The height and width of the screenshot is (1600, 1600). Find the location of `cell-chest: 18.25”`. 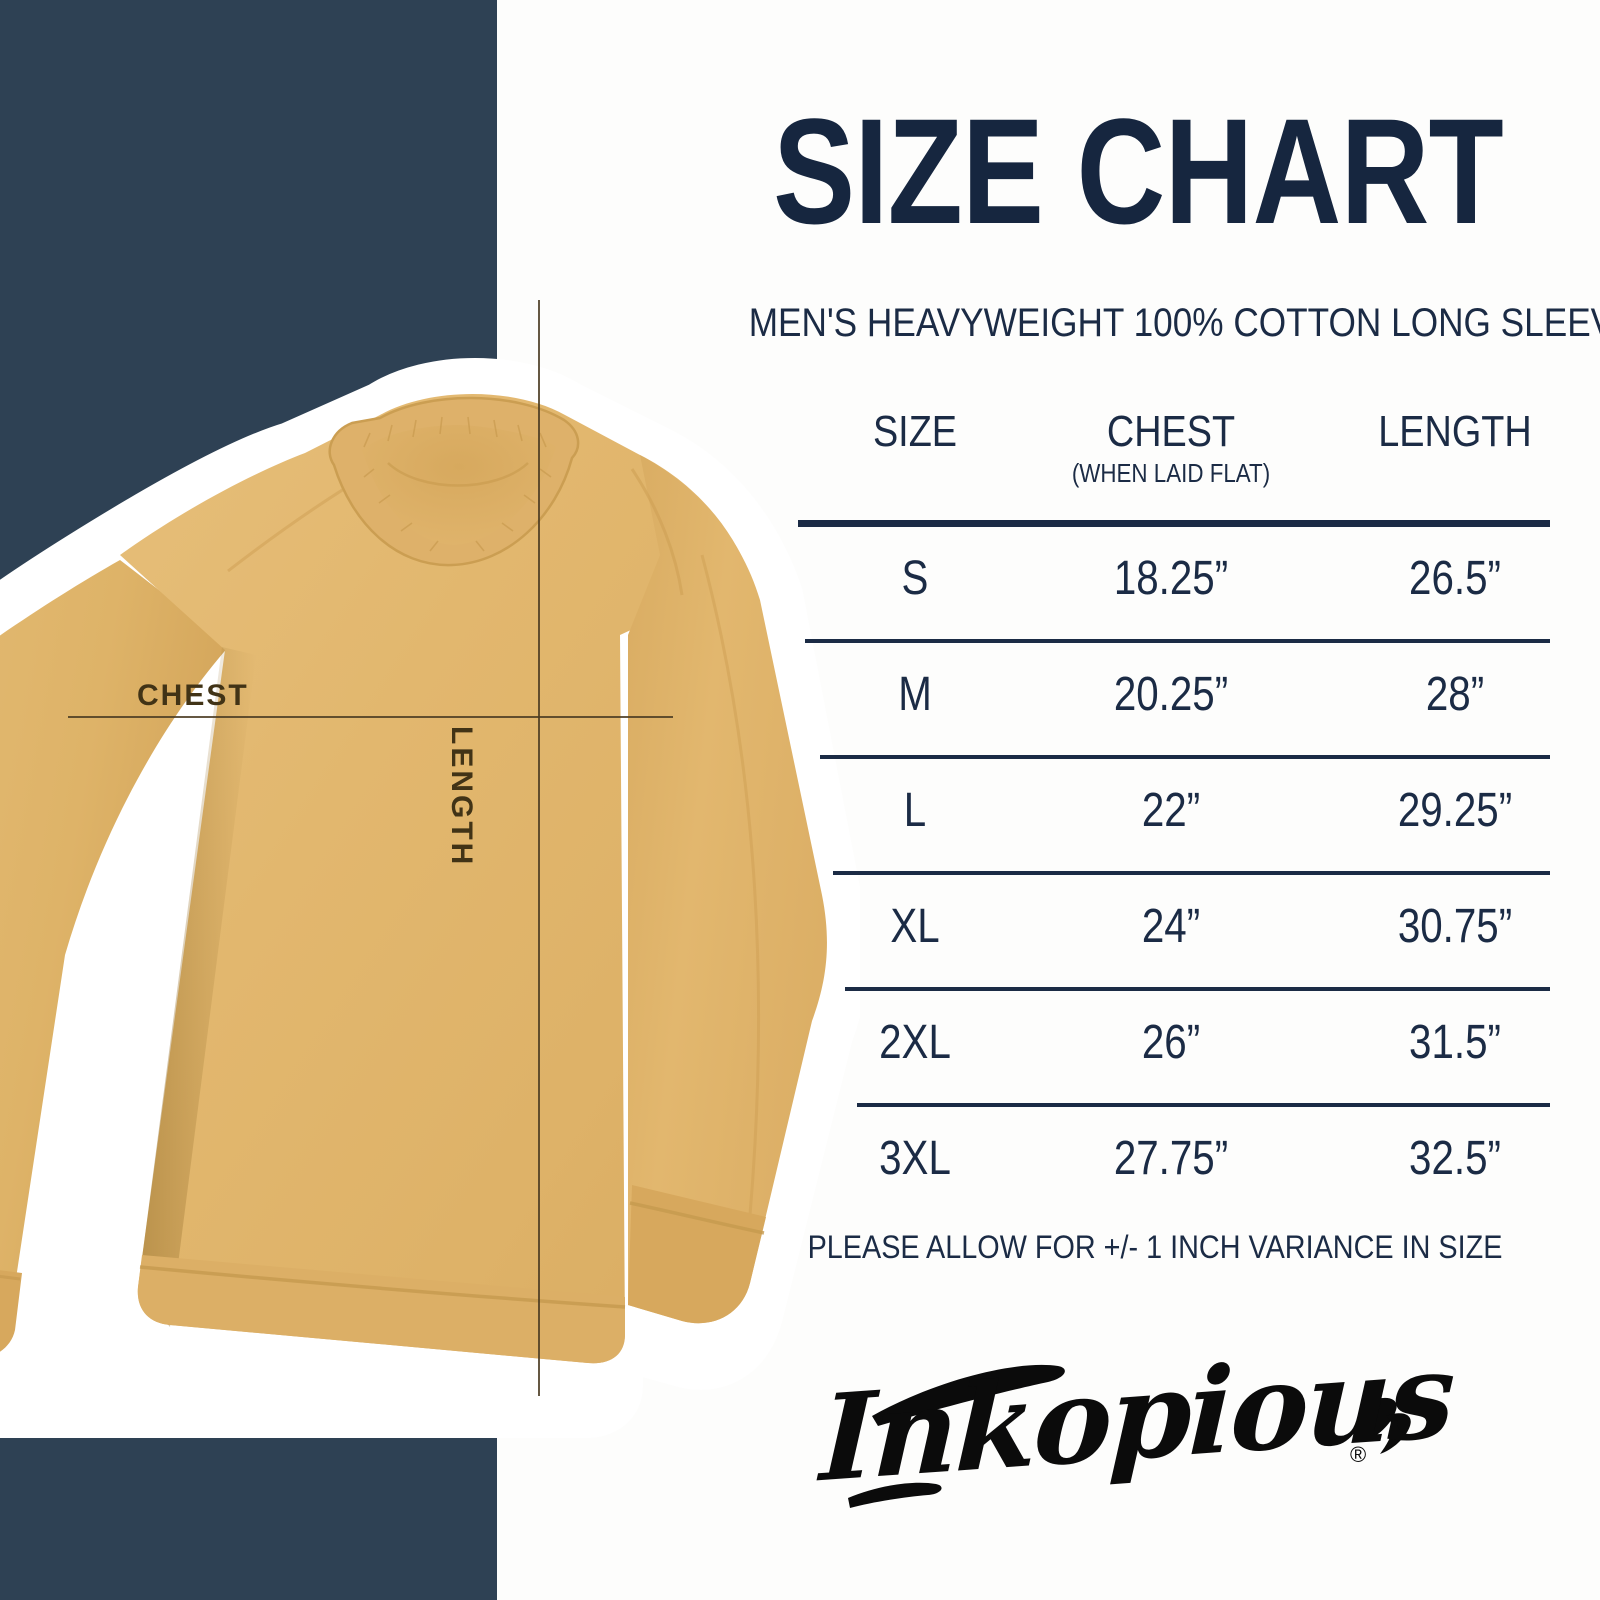

cell-chest: 18.25” is located at coordinates (1171, 578).